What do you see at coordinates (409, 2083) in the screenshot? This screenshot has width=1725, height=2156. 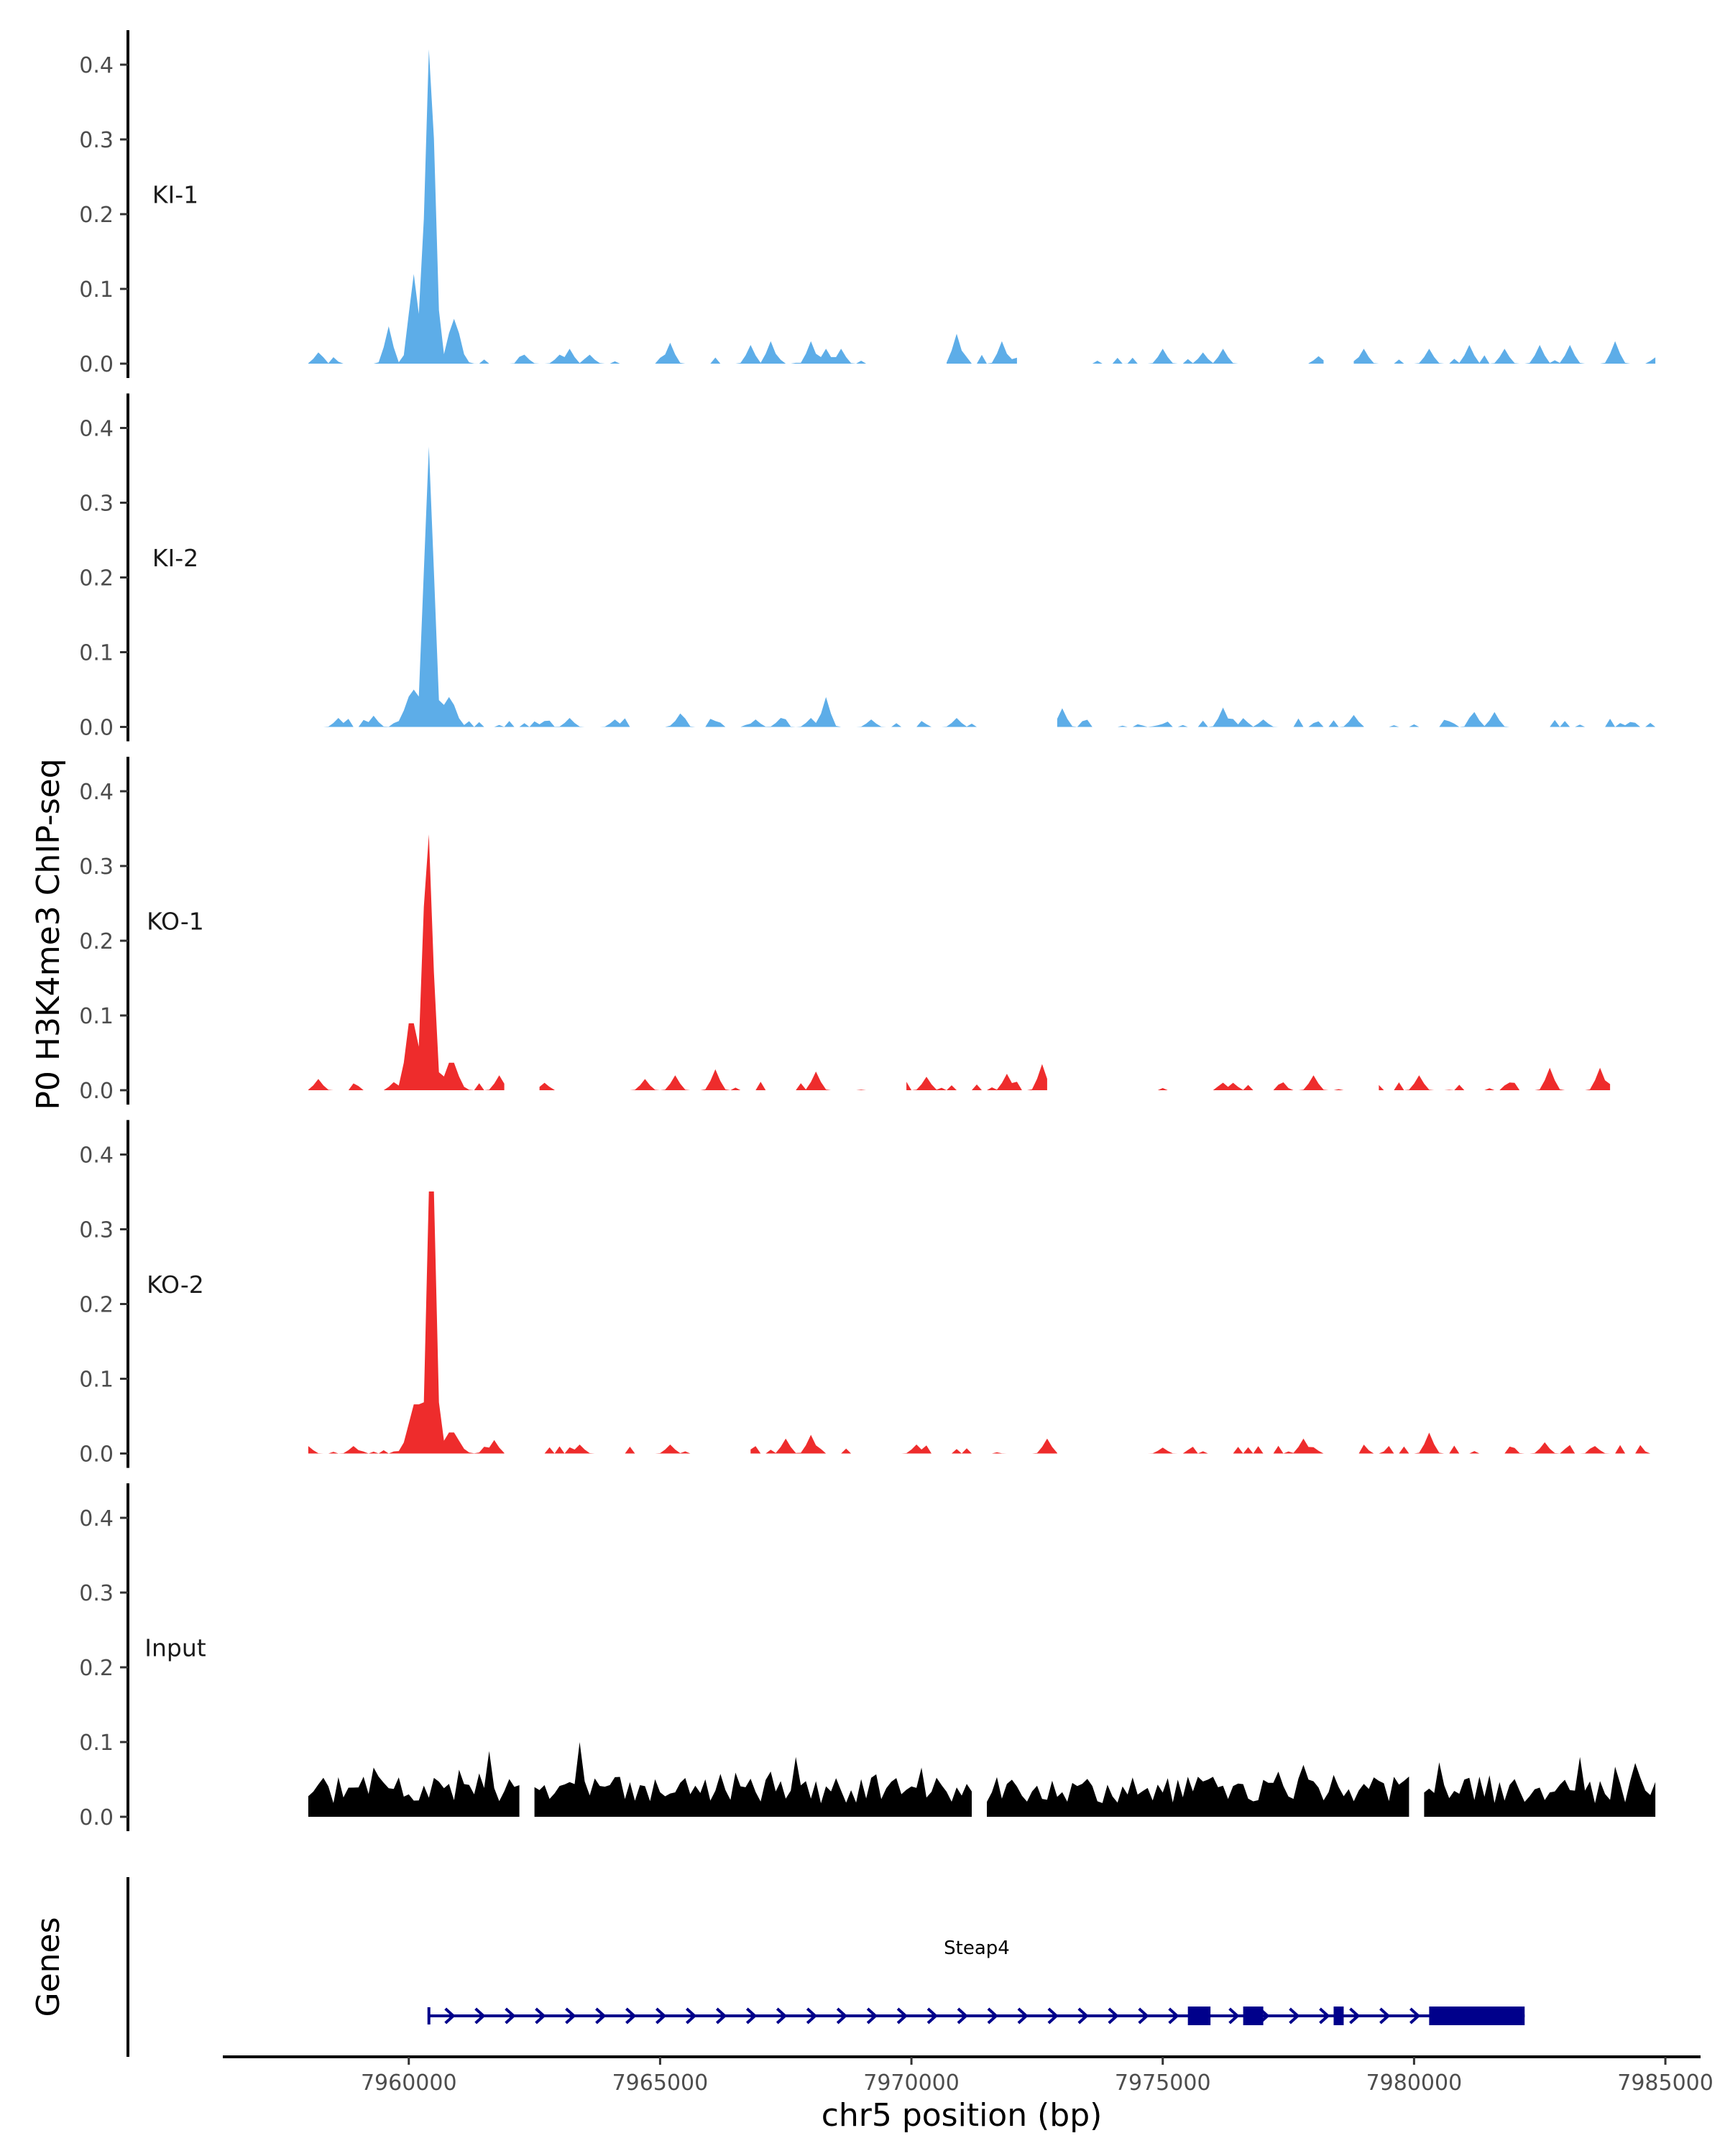 I see `x-tick-label: 7960000` at bounding box center [409, 2083].